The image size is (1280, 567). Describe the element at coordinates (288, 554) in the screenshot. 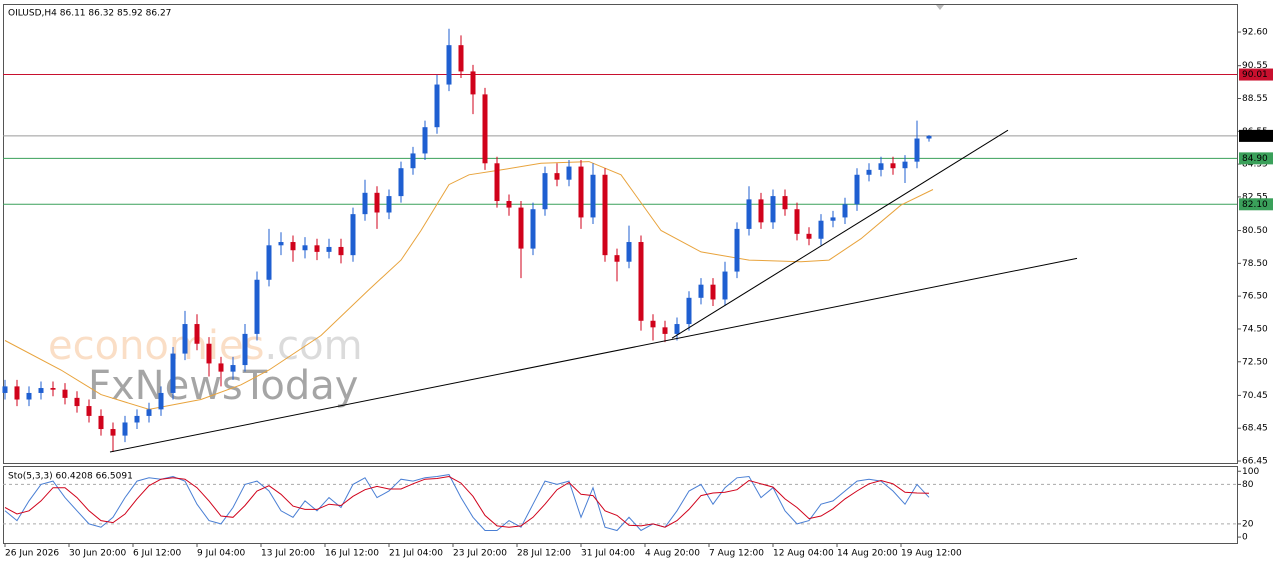

I see `x-tick-label: 13 Jul 20:00` at that location.